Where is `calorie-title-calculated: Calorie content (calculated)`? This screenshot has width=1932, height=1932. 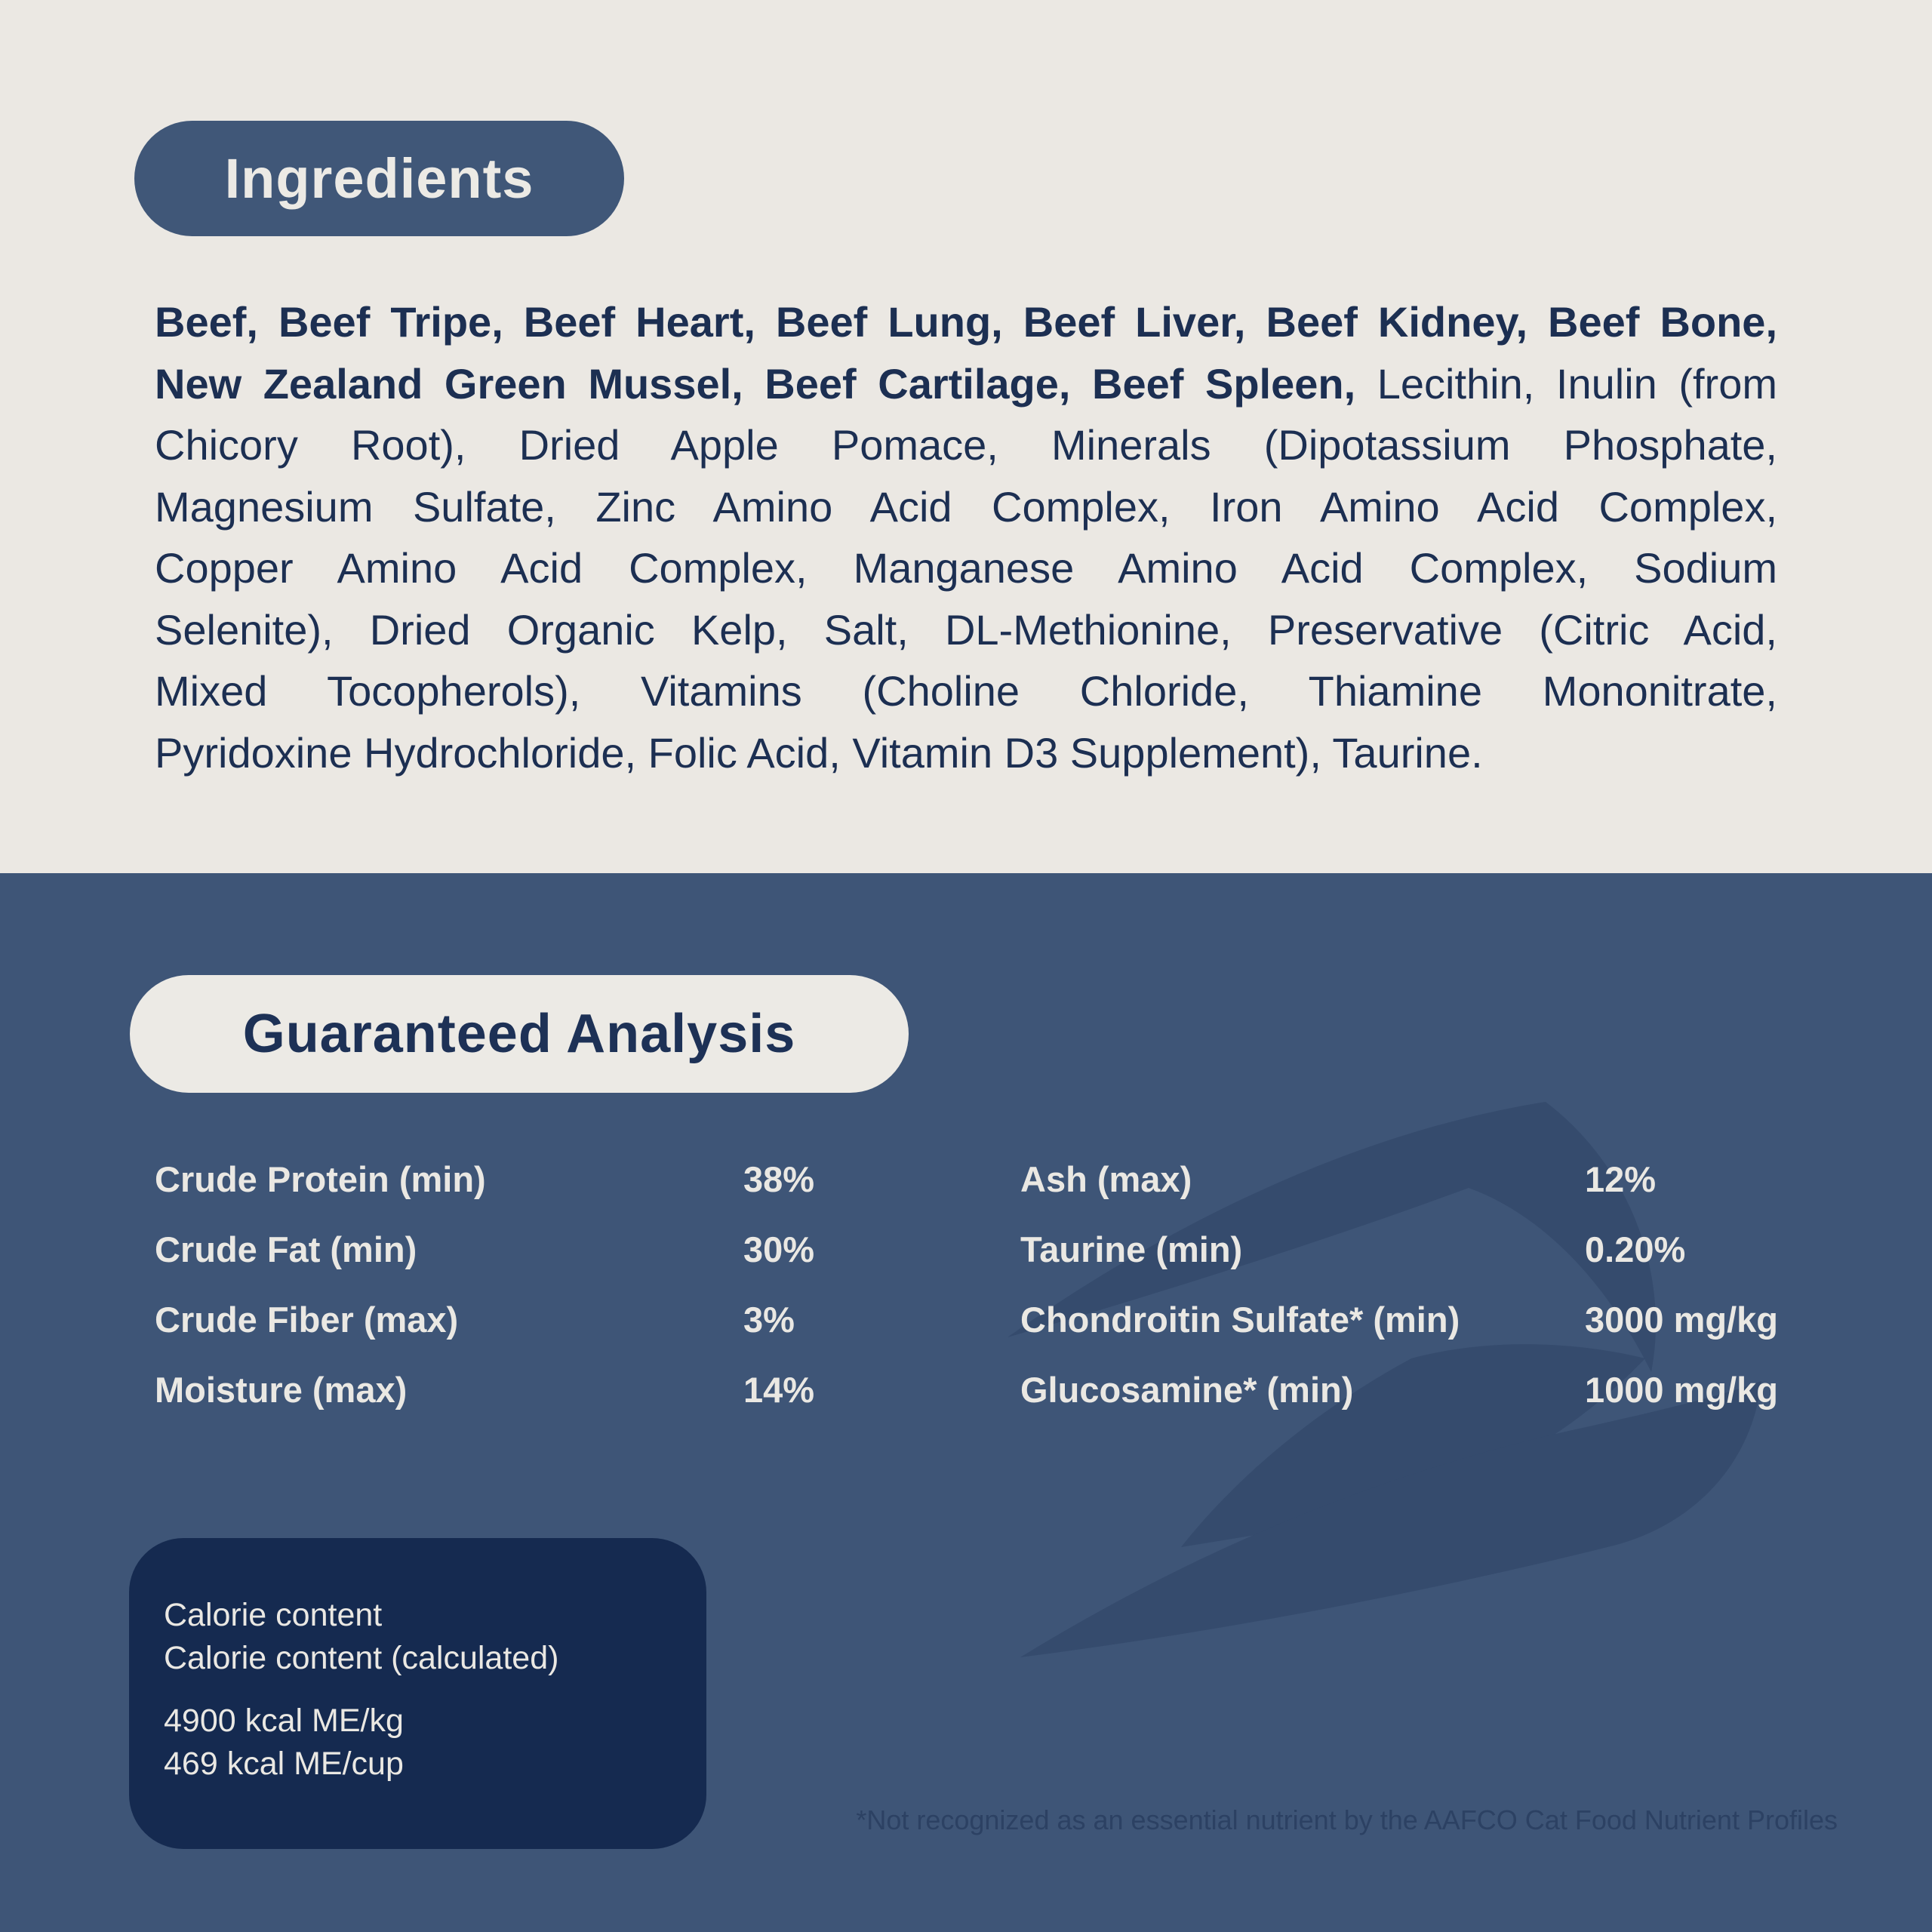 calorie-title-calculated: Calorie content (calculated) is located at coordinates (361, 1658).